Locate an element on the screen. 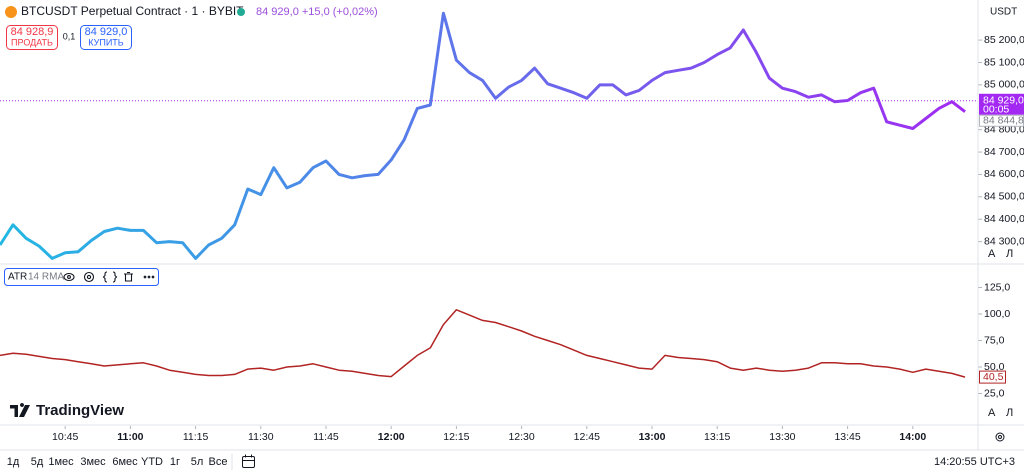 The width and height of the screenshot is (1024, 476). range-button: 5л is located at coordinates (197, 462).